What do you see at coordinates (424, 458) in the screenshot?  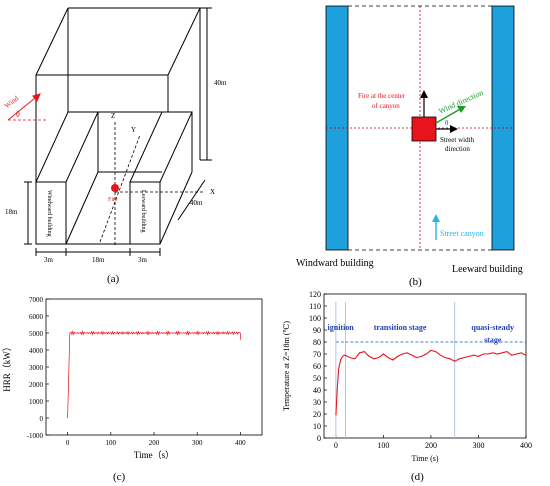 I see `x-axis-label: Time (s)` at bounding box center [424, 458].